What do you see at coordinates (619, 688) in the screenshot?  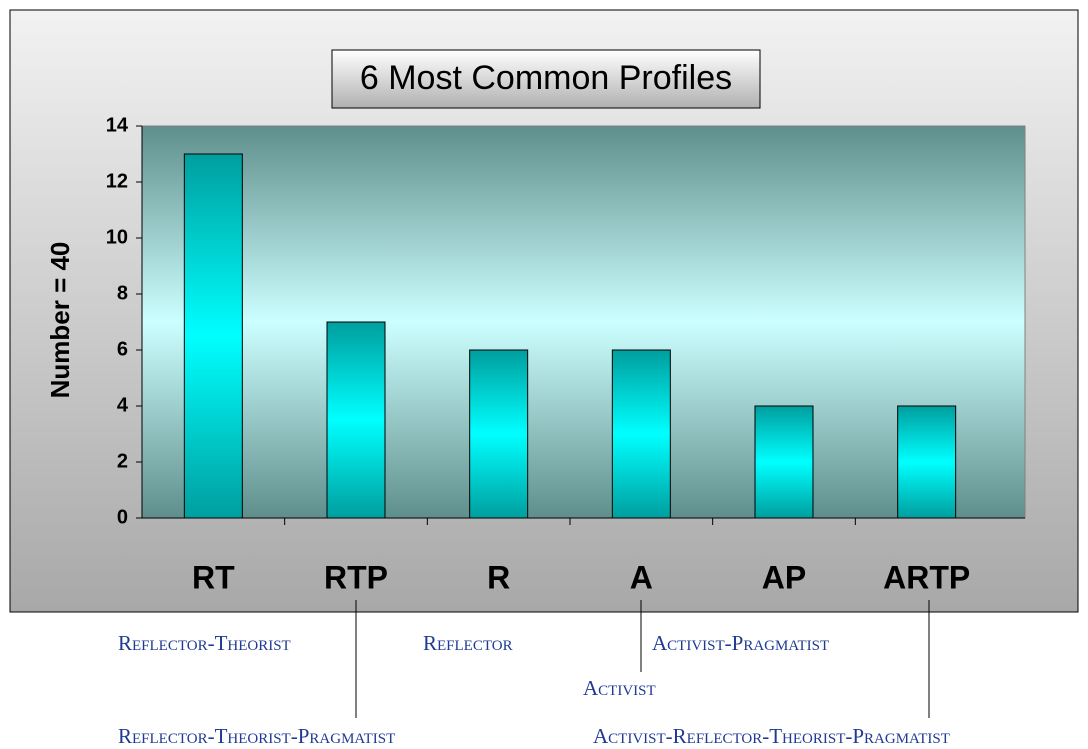 I see `annotation: Activist` at bounding box center [619, 688].